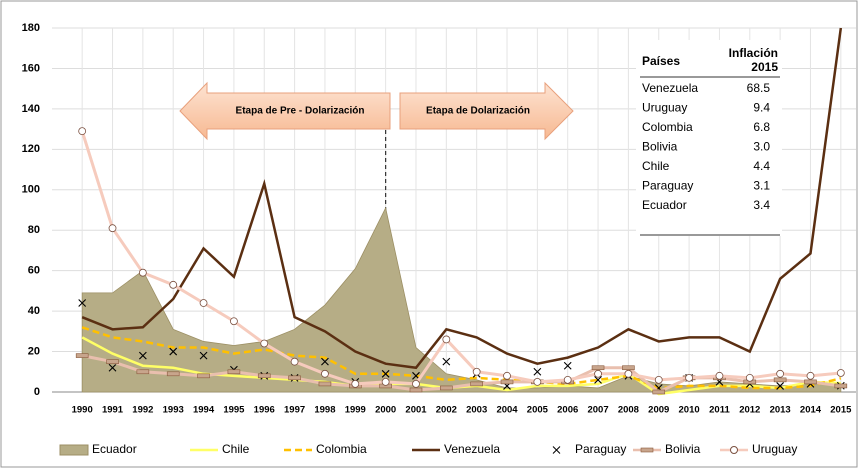 The height and width of the screenshot is (470, 860). I want to click on arrow-right, so click(486, 111).